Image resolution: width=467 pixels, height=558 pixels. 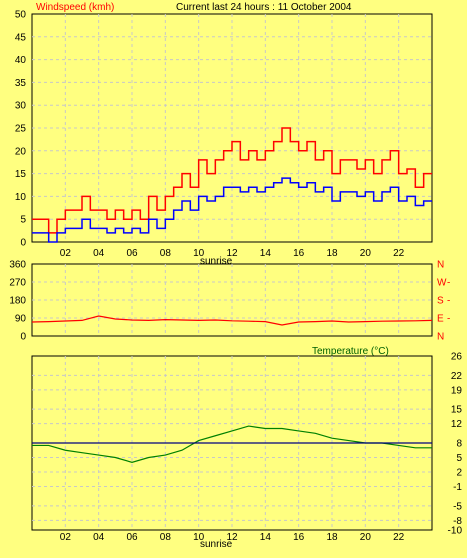 What do you see at coordinates (264, 7) in the screenshot?
I see `main-title: Current last 24 hours : 11 October 2004` at bounding box center [264, 7].